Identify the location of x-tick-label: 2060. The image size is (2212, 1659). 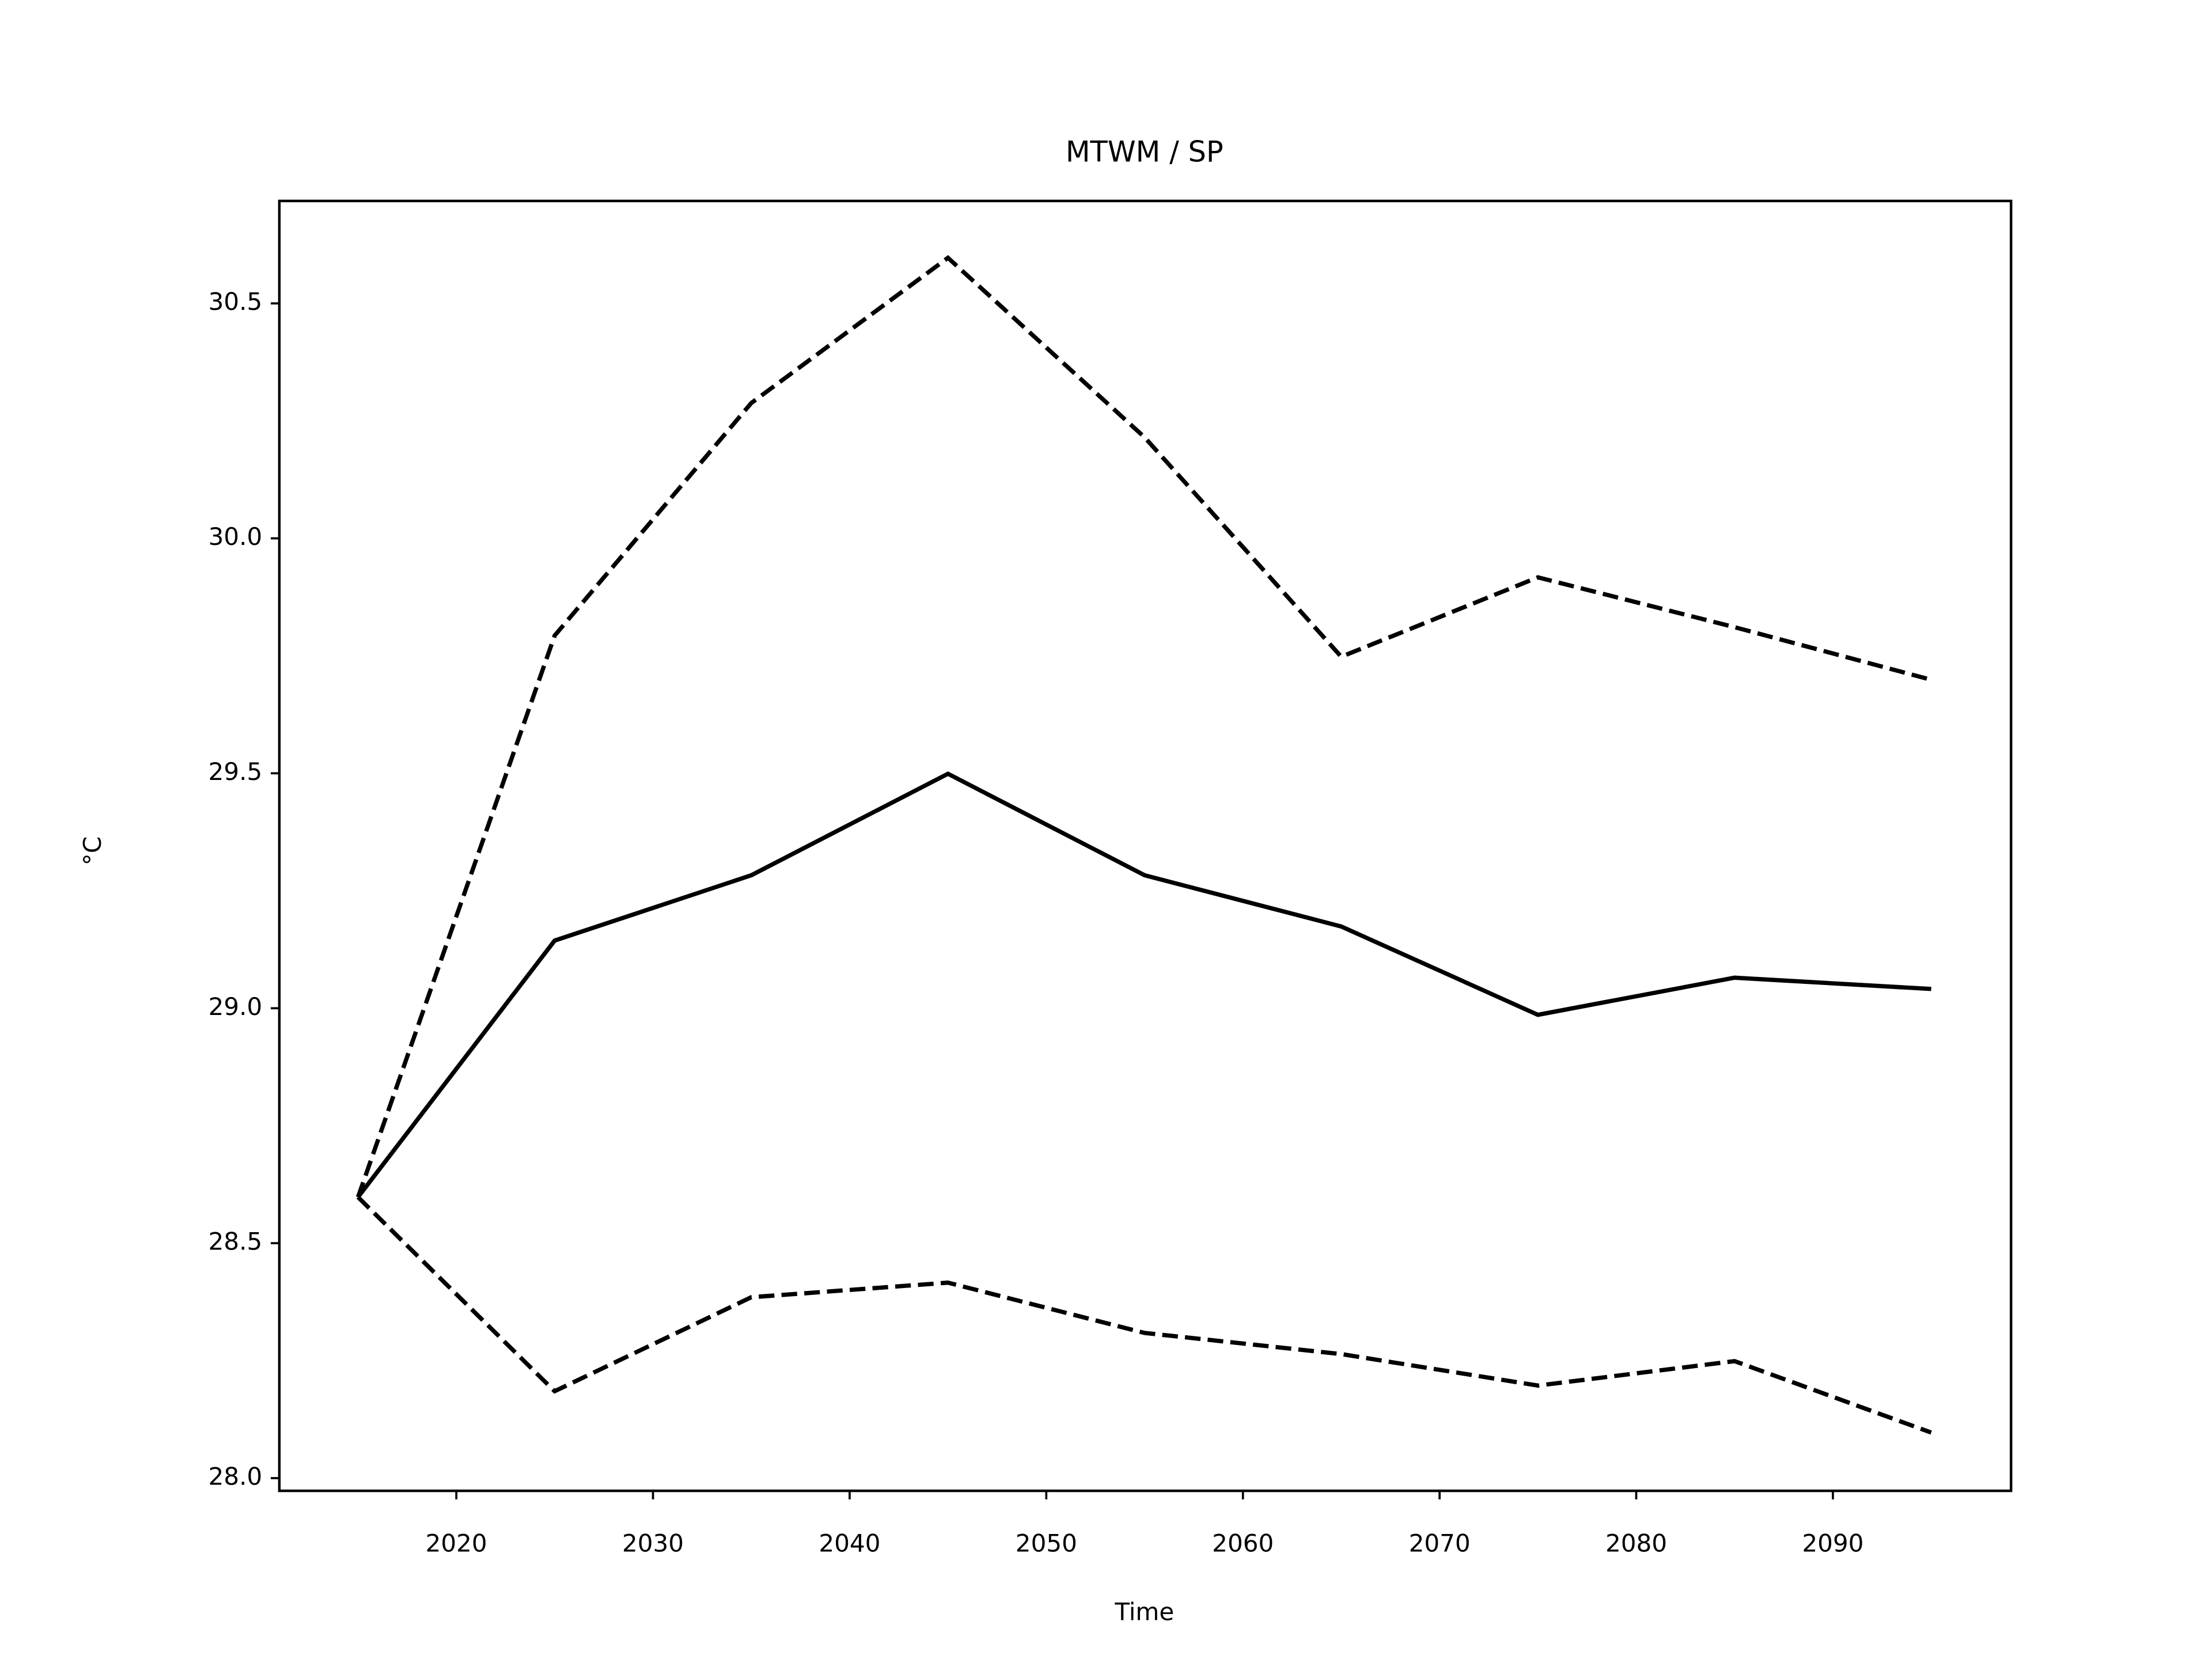
(1243, 1543).